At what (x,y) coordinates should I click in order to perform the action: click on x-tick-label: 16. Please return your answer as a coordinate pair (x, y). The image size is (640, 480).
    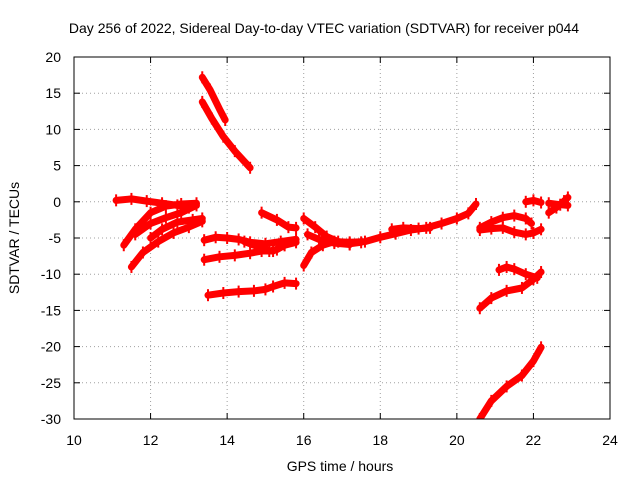
    Looking at the image, I should click on (304, 440).